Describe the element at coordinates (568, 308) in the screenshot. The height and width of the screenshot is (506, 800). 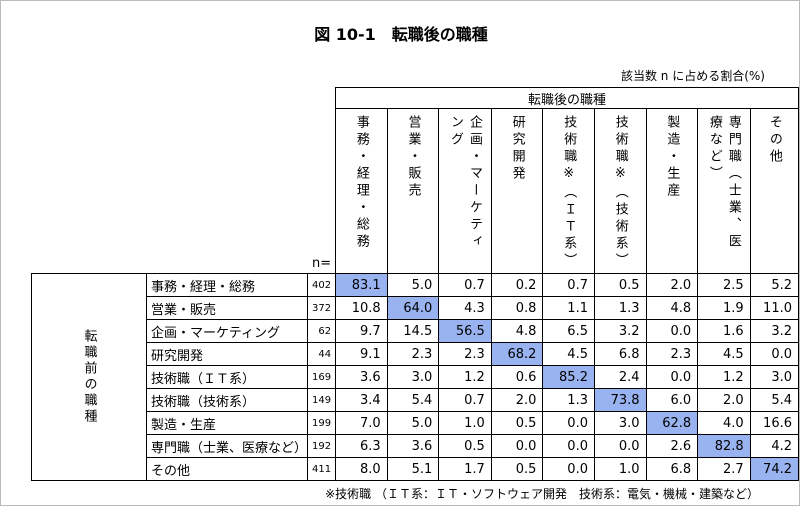
I see `cell: 1.1` at that location.